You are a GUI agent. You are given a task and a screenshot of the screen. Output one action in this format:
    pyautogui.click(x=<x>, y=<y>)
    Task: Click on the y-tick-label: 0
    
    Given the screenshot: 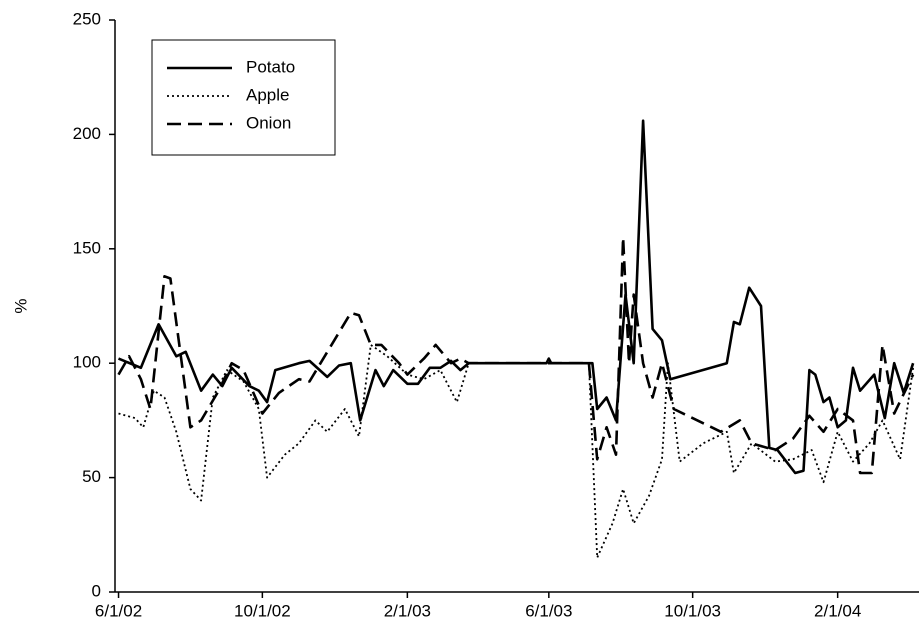 What is the action you would take?
    pyautogui.click(x=96, y=590)
    